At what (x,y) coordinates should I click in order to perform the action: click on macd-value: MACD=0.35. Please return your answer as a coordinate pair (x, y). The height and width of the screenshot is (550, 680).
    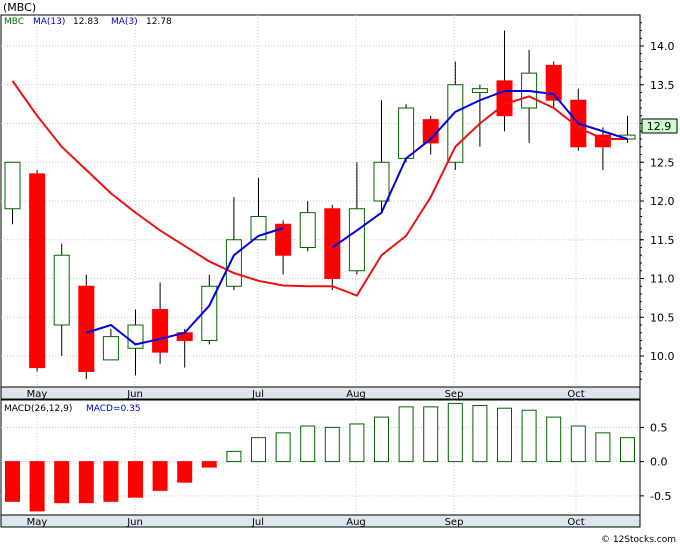
    Looking at the image, I should click on (113, 409).